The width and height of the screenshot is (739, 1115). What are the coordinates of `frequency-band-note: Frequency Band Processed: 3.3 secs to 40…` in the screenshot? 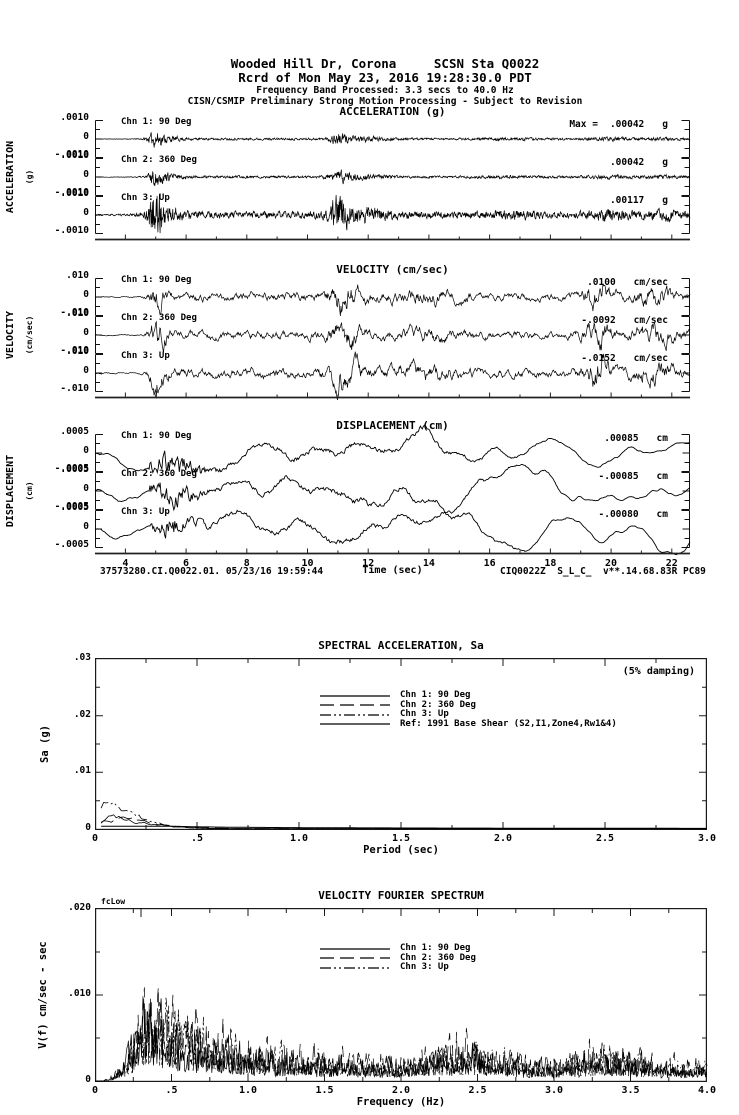 It's located at (385, 90).